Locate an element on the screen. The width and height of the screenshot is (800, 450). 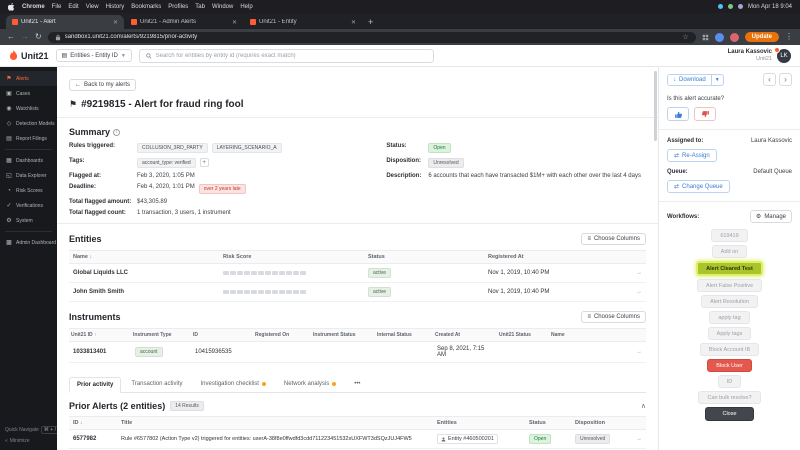
workflow-button-id: ID is located at coordinates (729, 381).